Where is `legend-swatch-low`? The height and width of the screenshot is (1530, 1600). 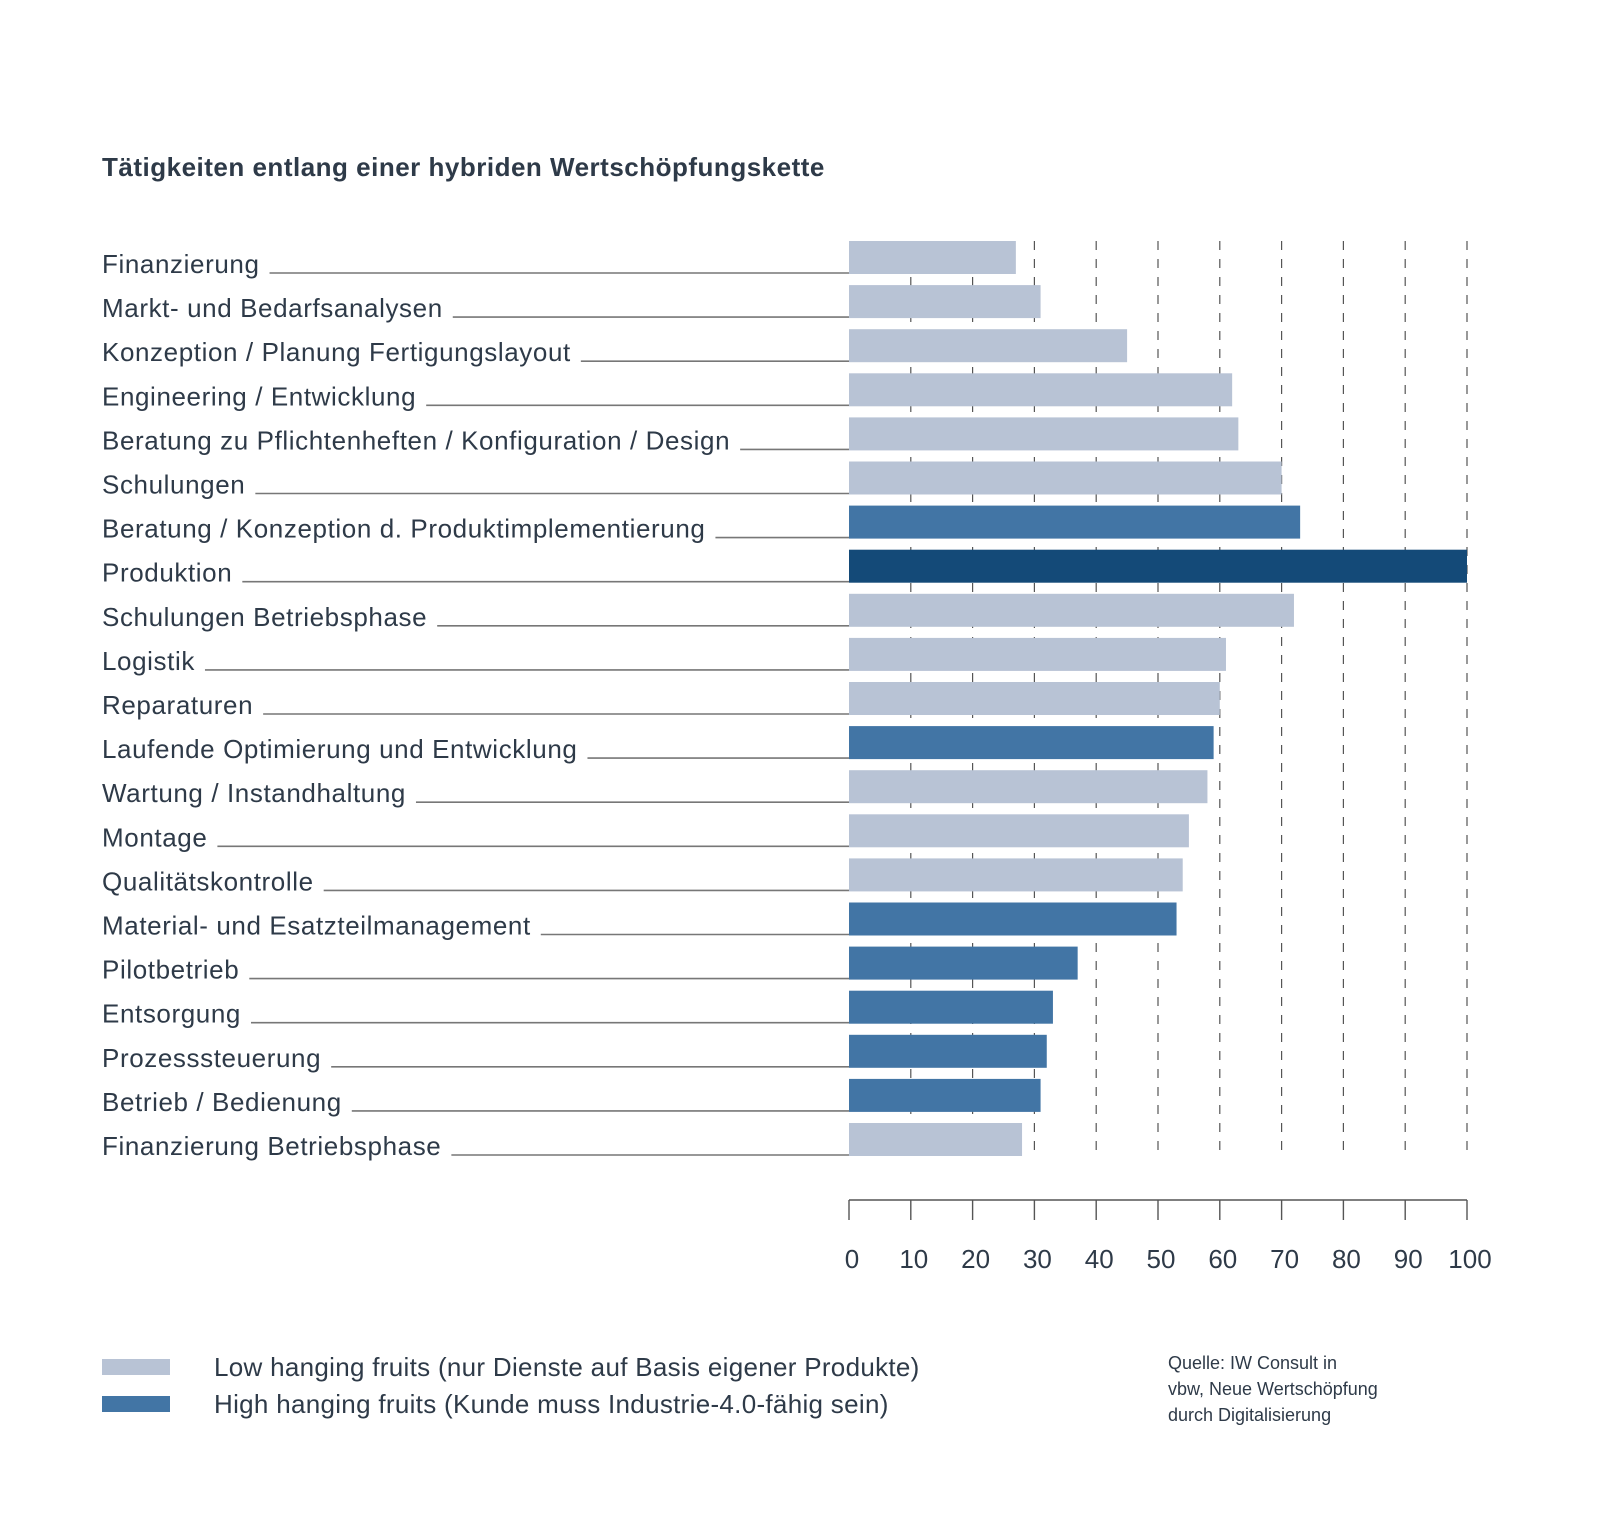 legend-swatch-low is located at coordinates (136, 1367).